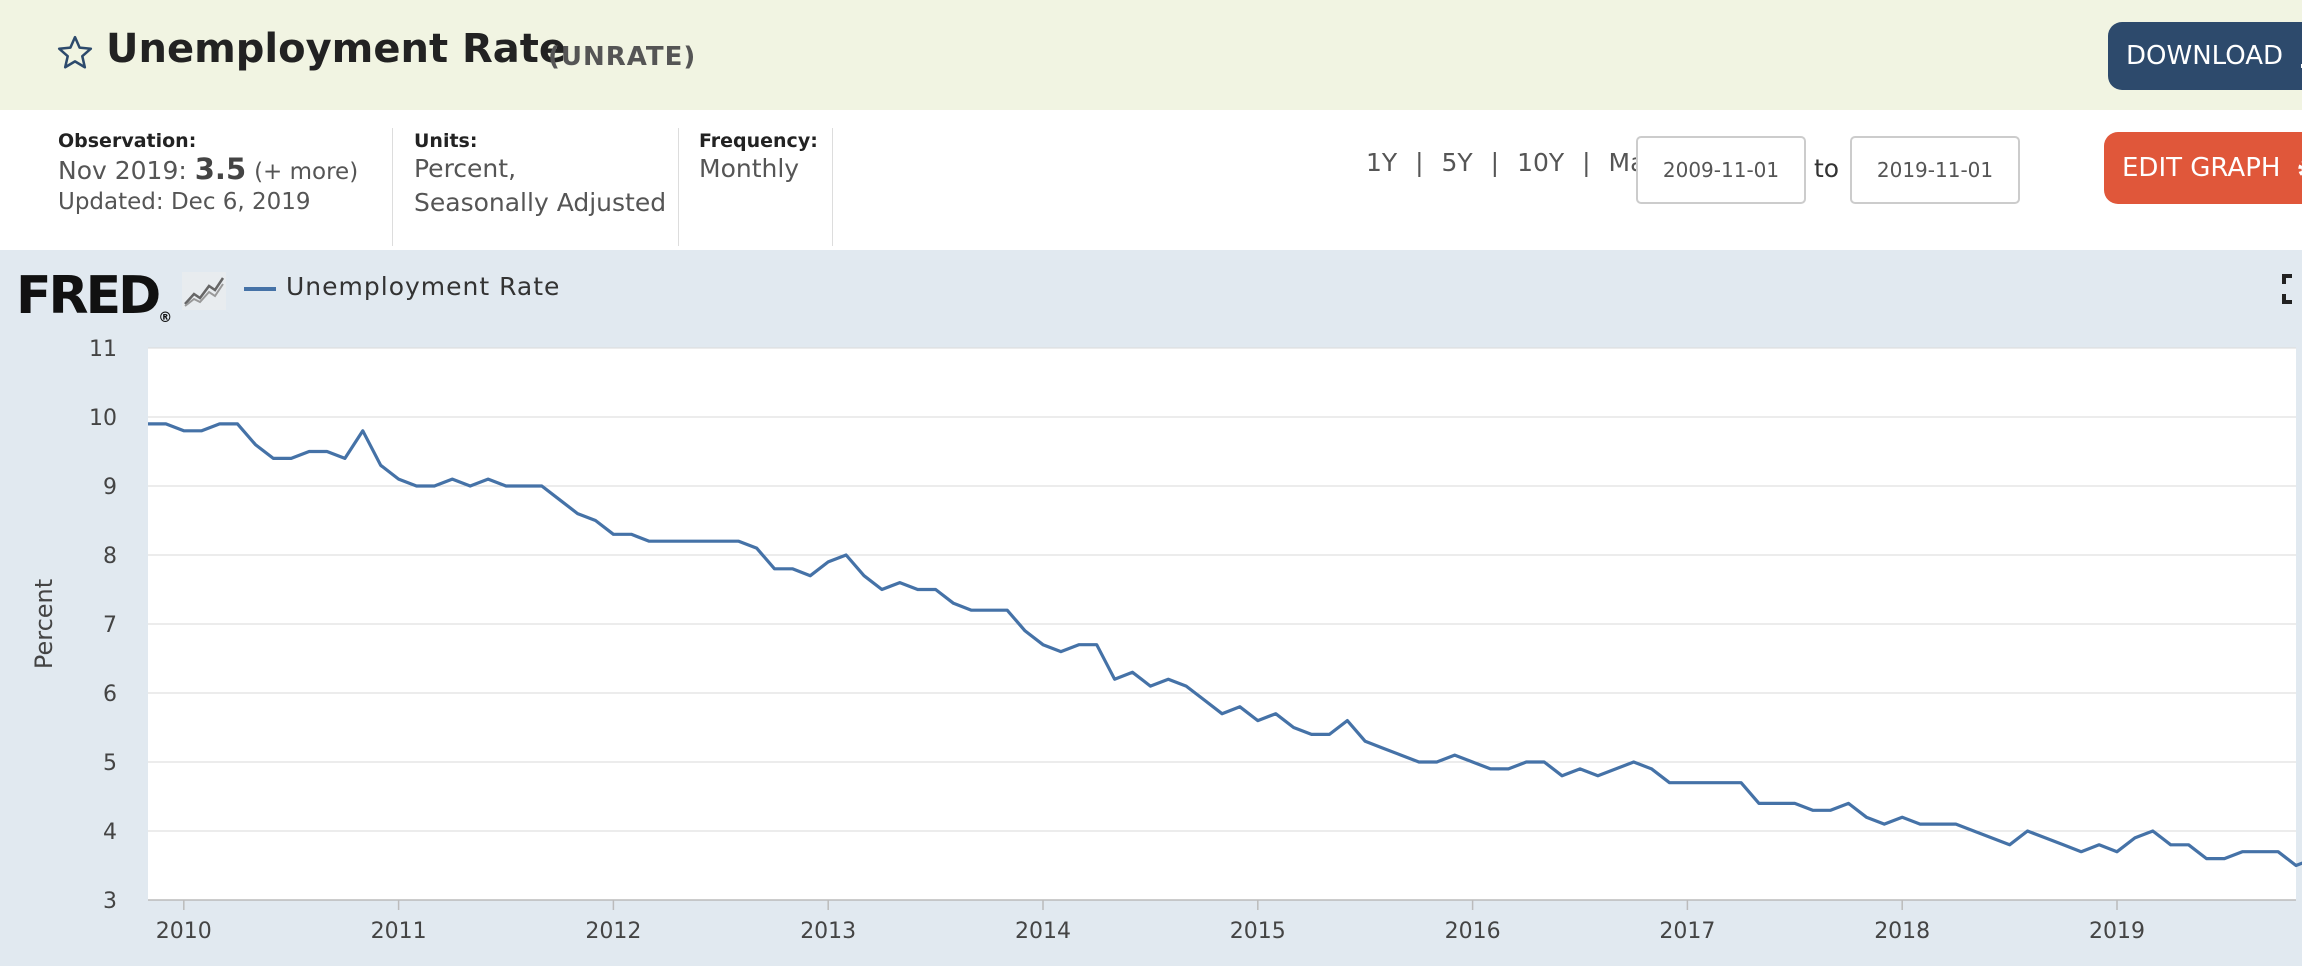 This screenshot has width=2302, height=966. What do you see at coordinates (103, 418) in the screenshot?
I see `y-tick-label: 10` at bounding box center [103, 418].